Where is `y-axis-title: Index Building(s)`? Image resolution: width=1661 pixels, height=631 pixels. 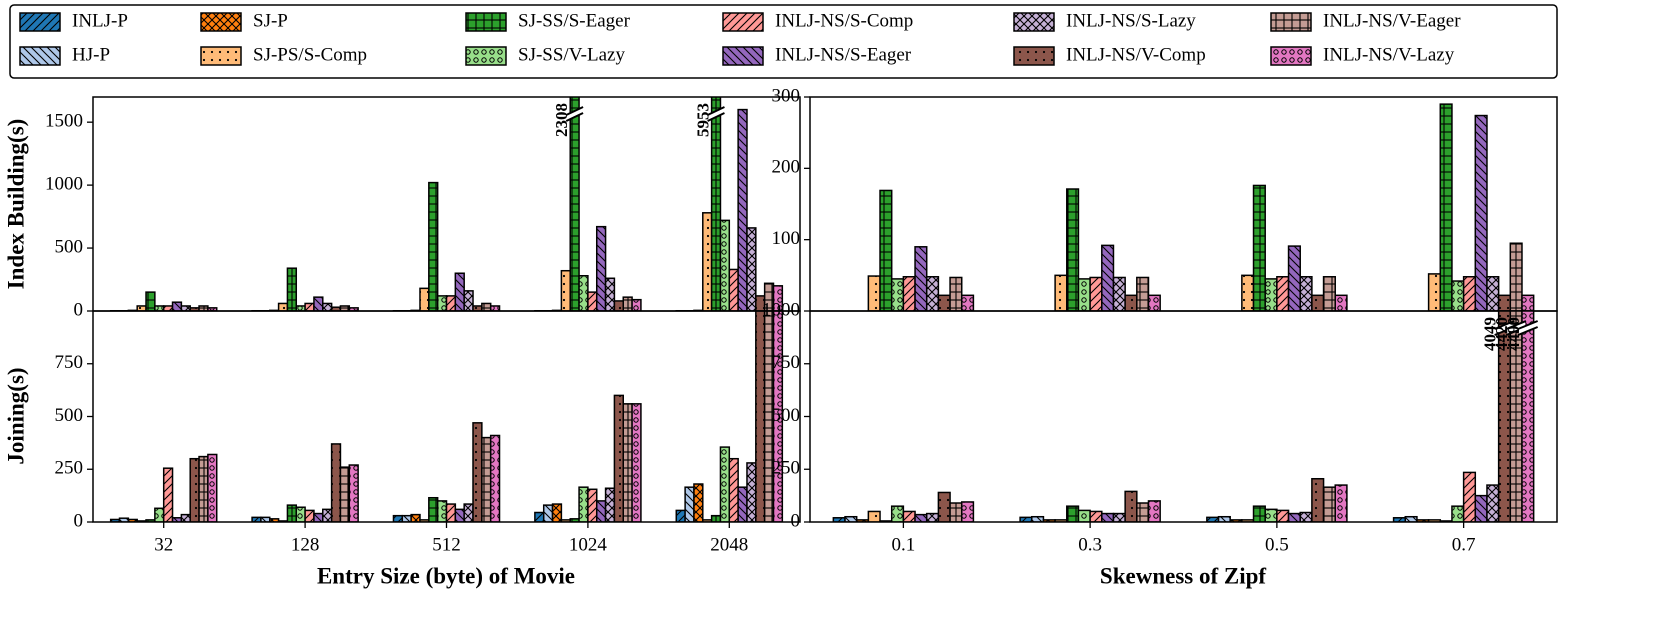
y-axis-title: Index Building(s) is located at coordinates (15, 204).